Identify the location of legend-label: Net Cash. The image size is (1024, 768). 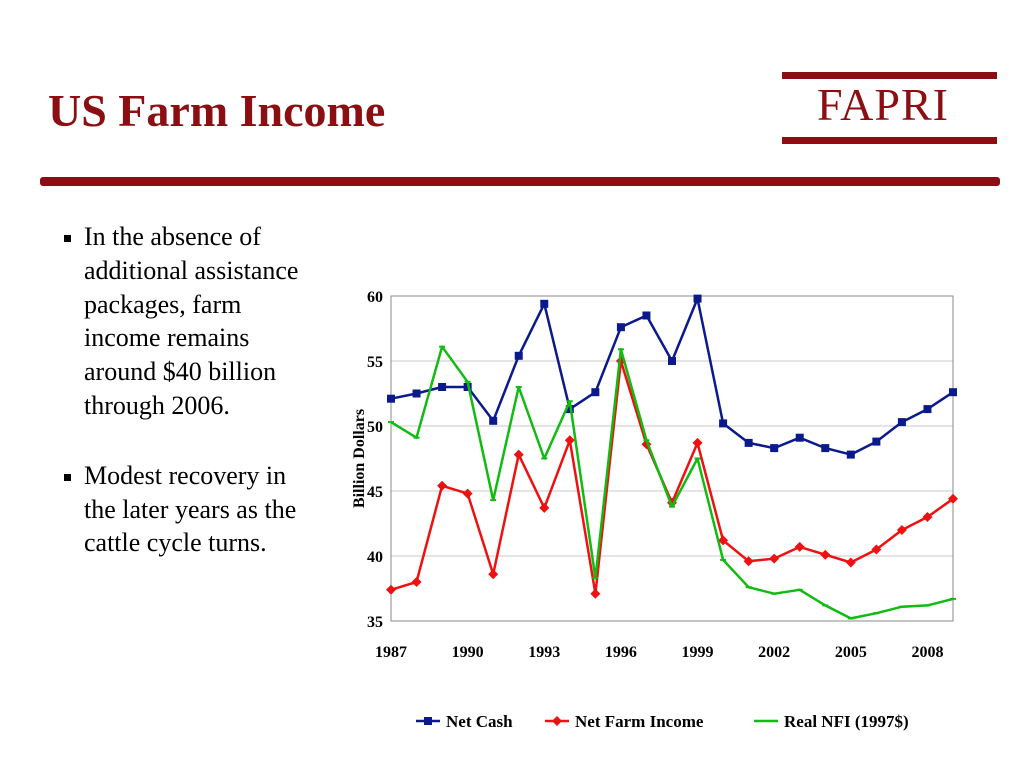
(479, 721).